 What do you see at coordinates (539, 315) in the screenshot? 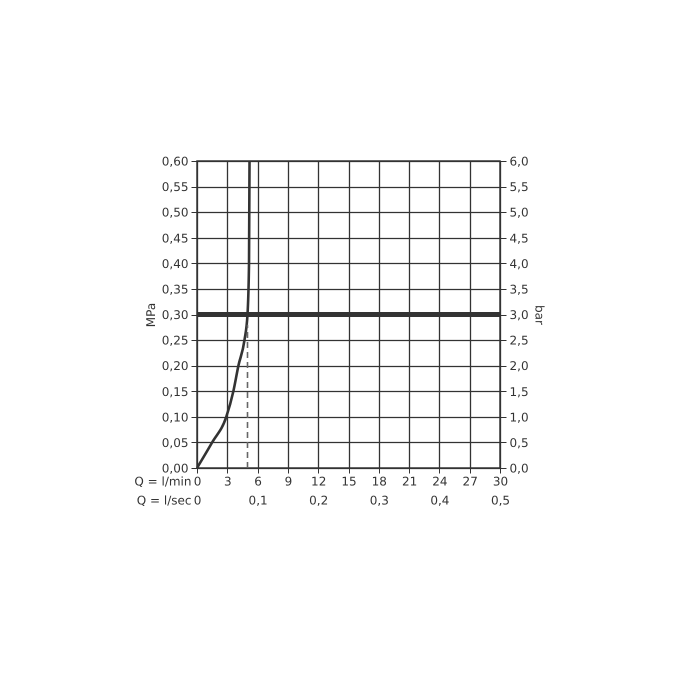
I see `y2-axis-title: bar` at bounding box center [539, 315].